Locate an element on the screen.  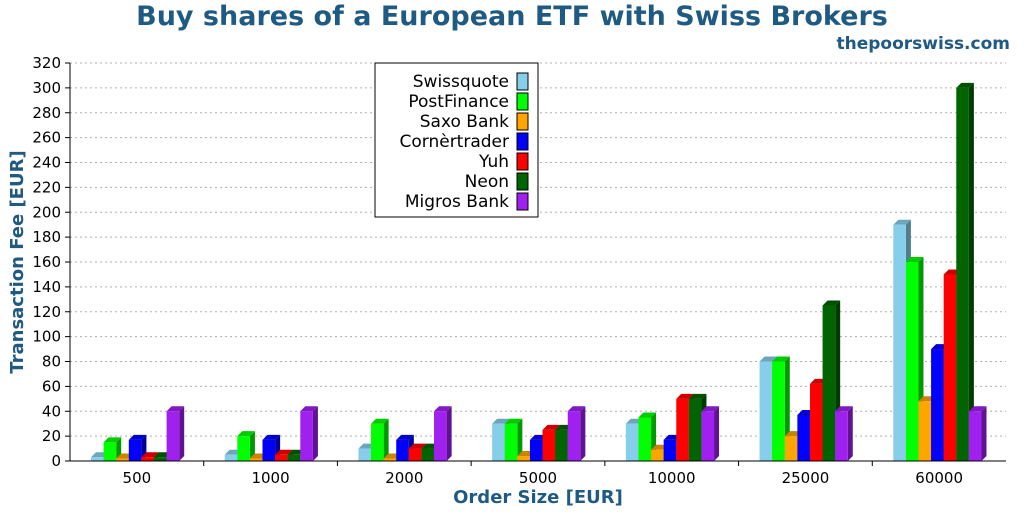
y-tick-label: 40 is located at coordinates (51, 411).